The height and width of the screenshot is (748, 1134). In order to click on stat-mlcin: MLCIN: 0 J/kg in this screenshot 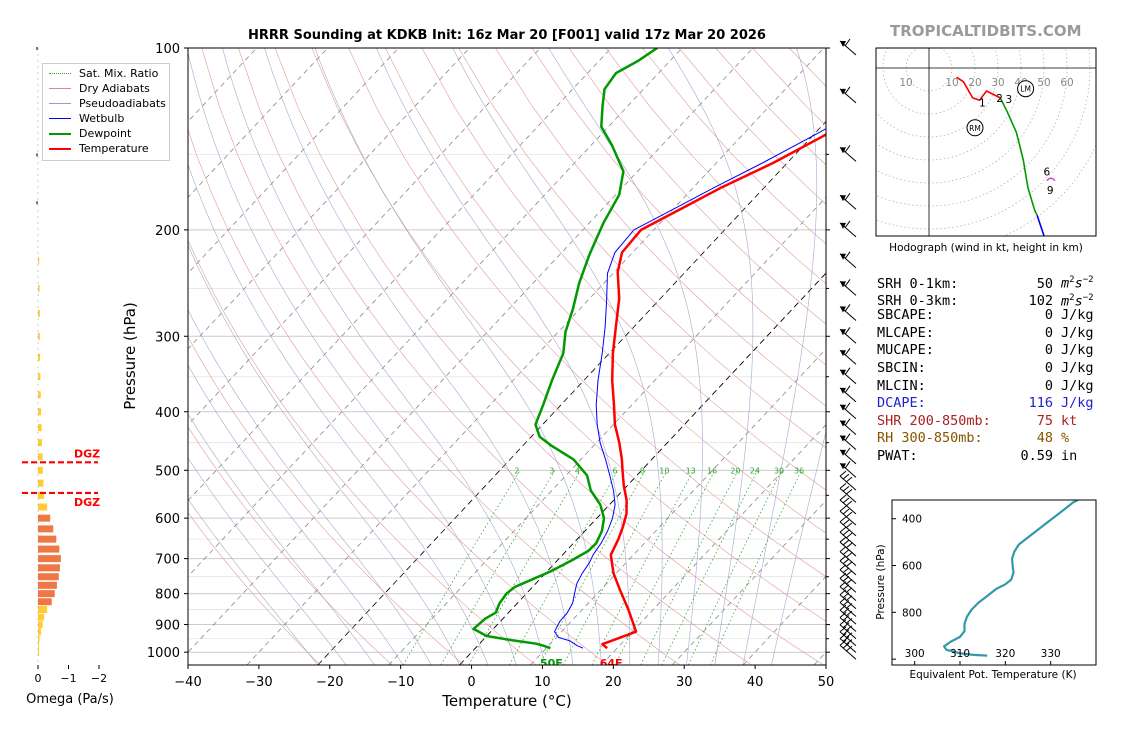, I will do `click(985, 385)`.